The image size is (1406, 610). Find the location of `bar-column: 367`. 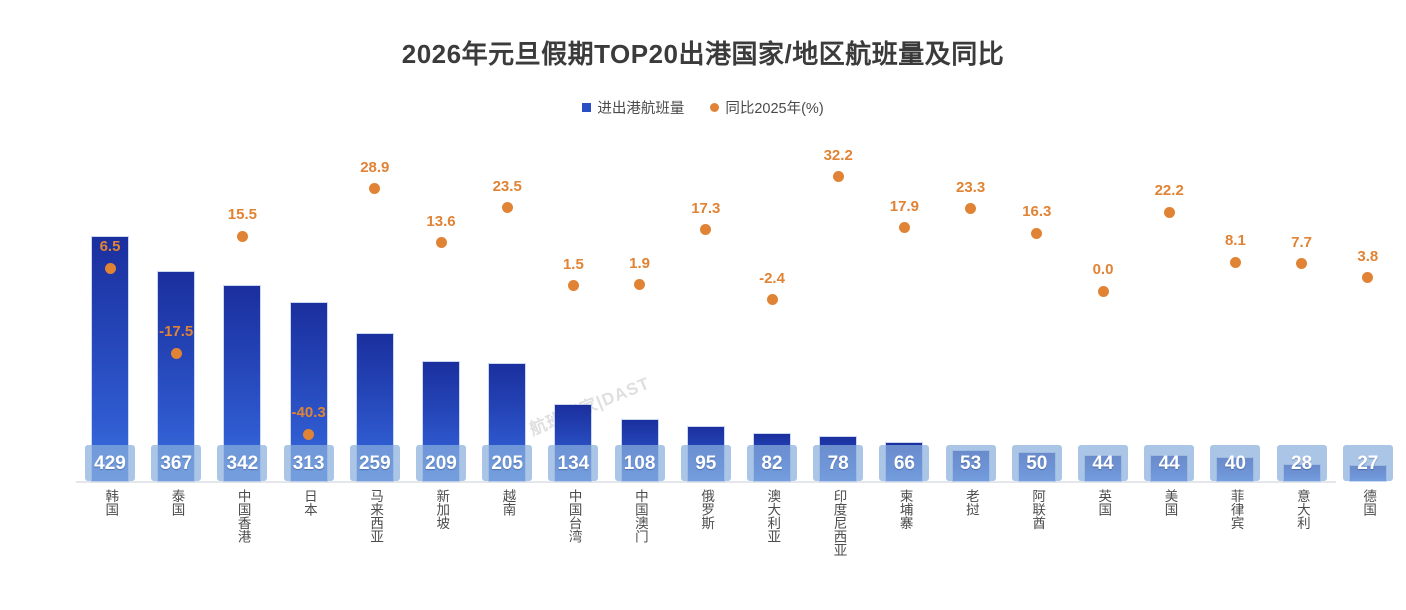

bar-column: 367 is located at coordinates (176, 300).